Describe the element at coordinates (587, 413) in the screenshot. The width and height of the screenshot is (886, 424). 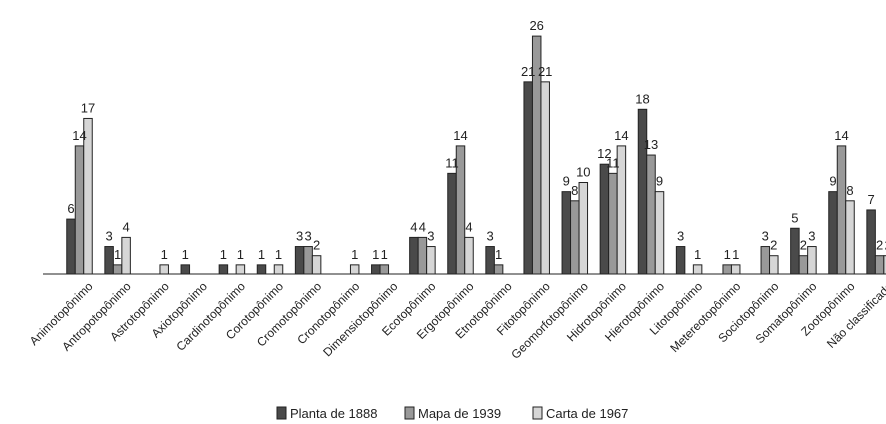
I see `legend-label-3: Carta de 1967` at that location.